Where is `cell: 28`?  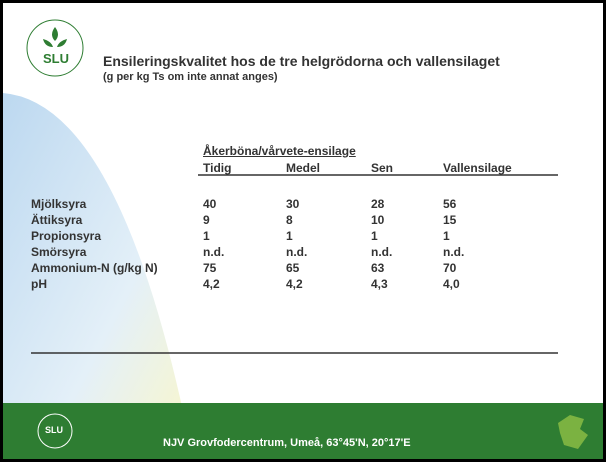 cell: 28 is located at coordinates (378, 204).